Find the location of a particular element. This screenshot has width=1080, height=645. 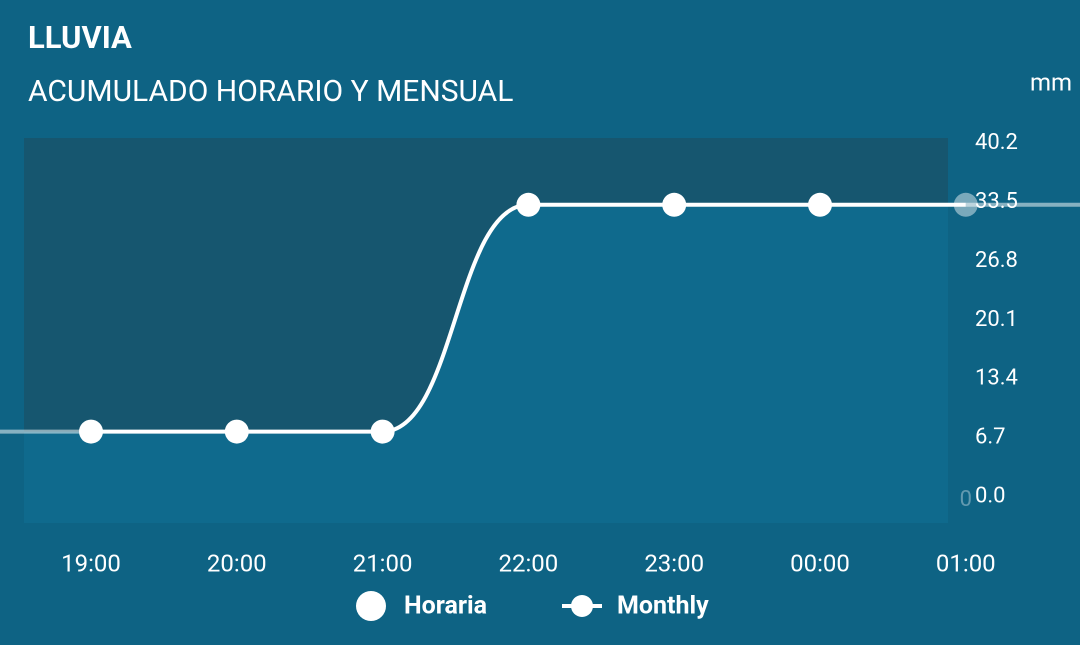

x-tick-label: 22:00 is located at coordinates (529, 563).